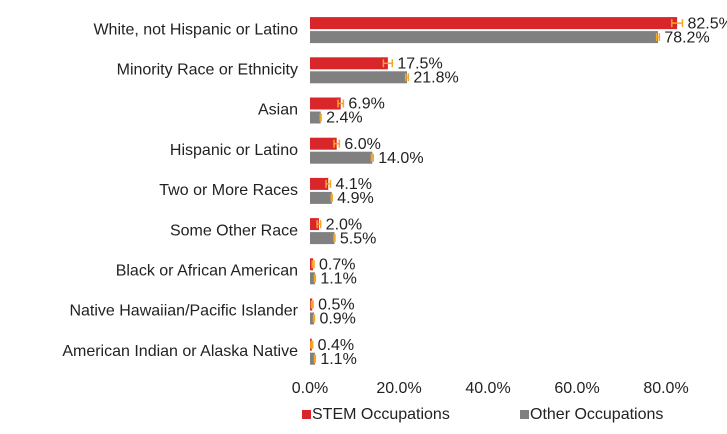 Image resolution: width=727 pixels, height=434 pixels. What do you see at coordinates (686, 37) in the screenshot?
I see `data-label: 78.2%` at bounding box center [686, 37].